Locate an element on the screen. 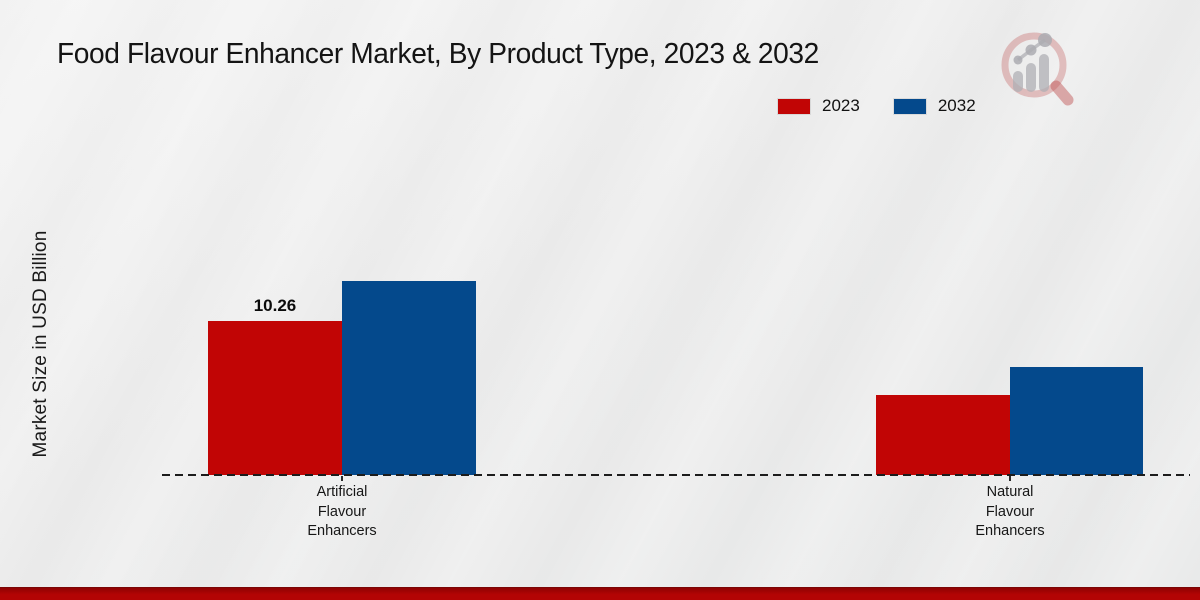 The width and height of the screenshot is (1200, 600). x-axis-tick-artificial is located at coordinates (342, 478).